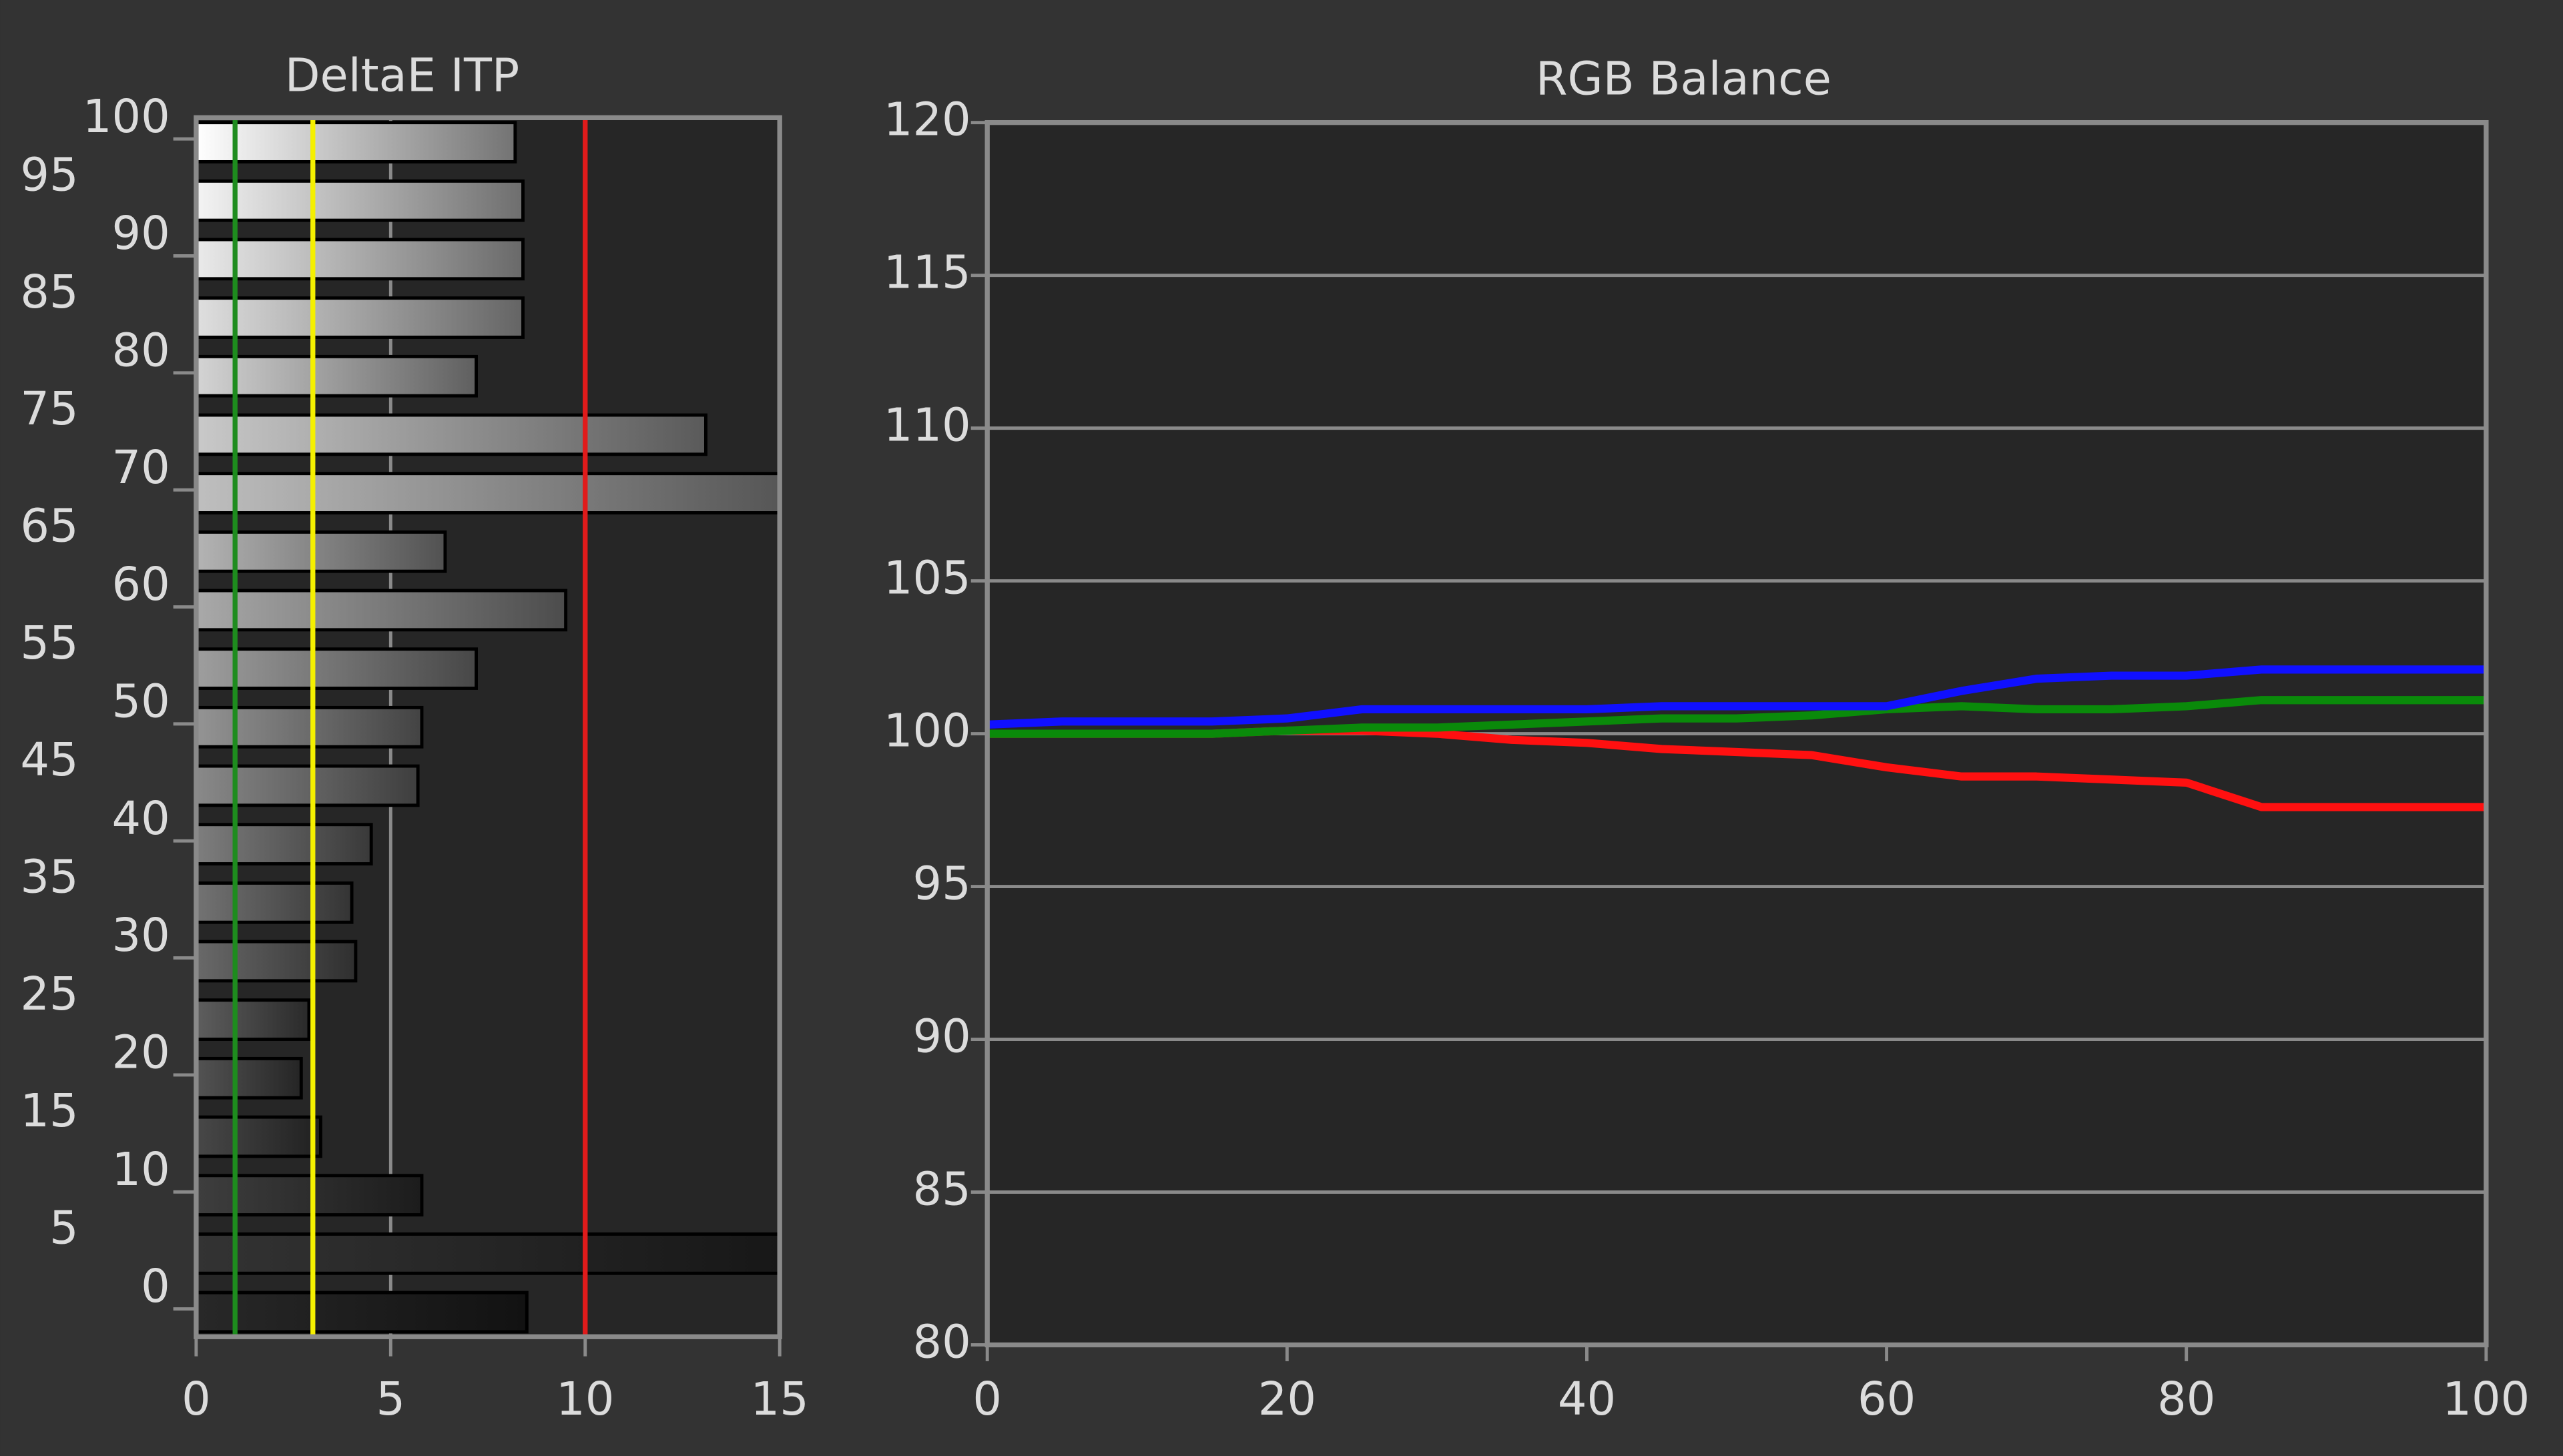  I want to click on y-tick-label: 105, so click(927, 578).